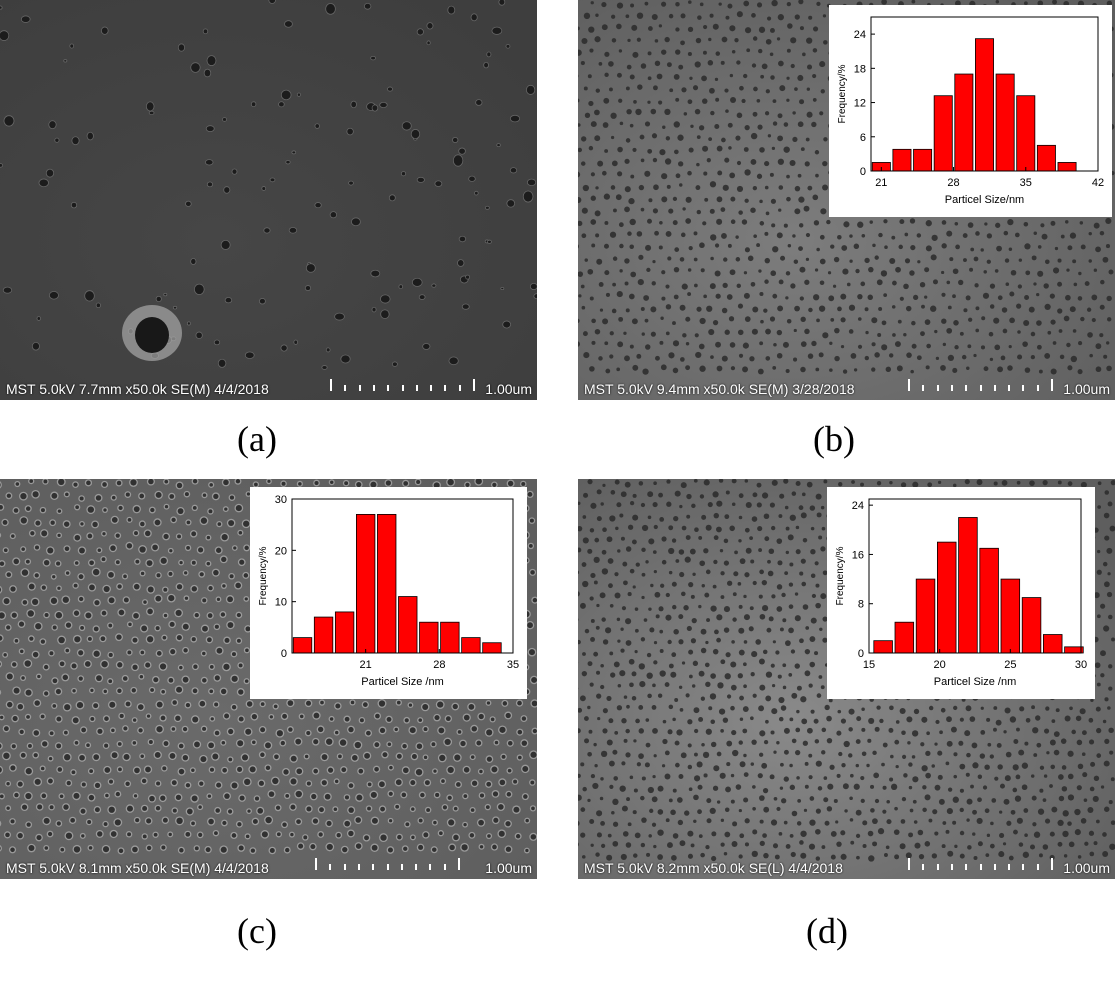  I want to click on y-tick-label: 20, so click(281, 551).